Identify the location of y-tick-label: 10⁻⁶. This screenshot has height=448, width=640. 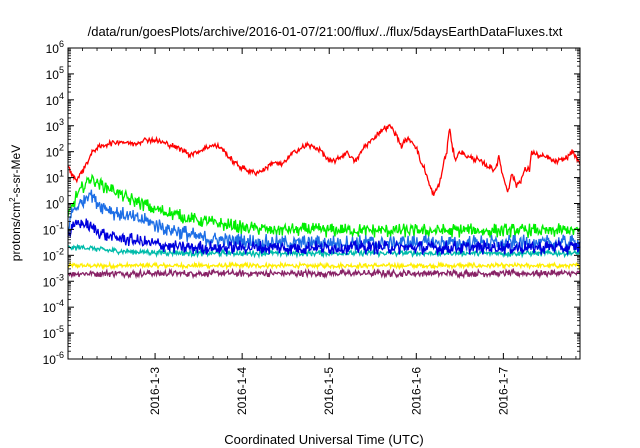
(53, 358).